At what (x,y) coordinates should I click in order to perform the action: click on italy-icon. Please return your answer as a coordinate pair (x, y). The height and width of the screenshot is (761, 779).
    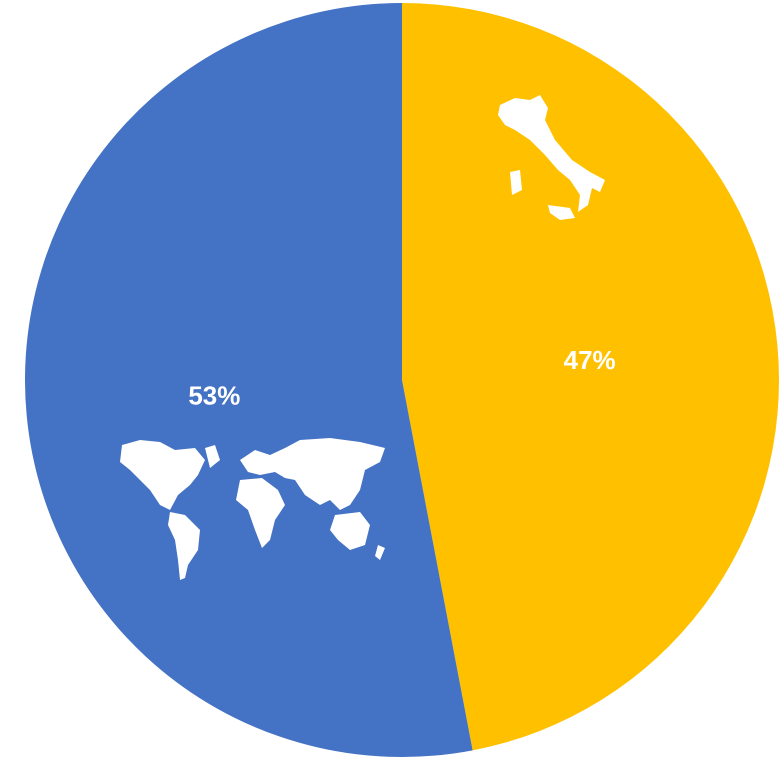
    Looking at the image, I should click on (551, 157).